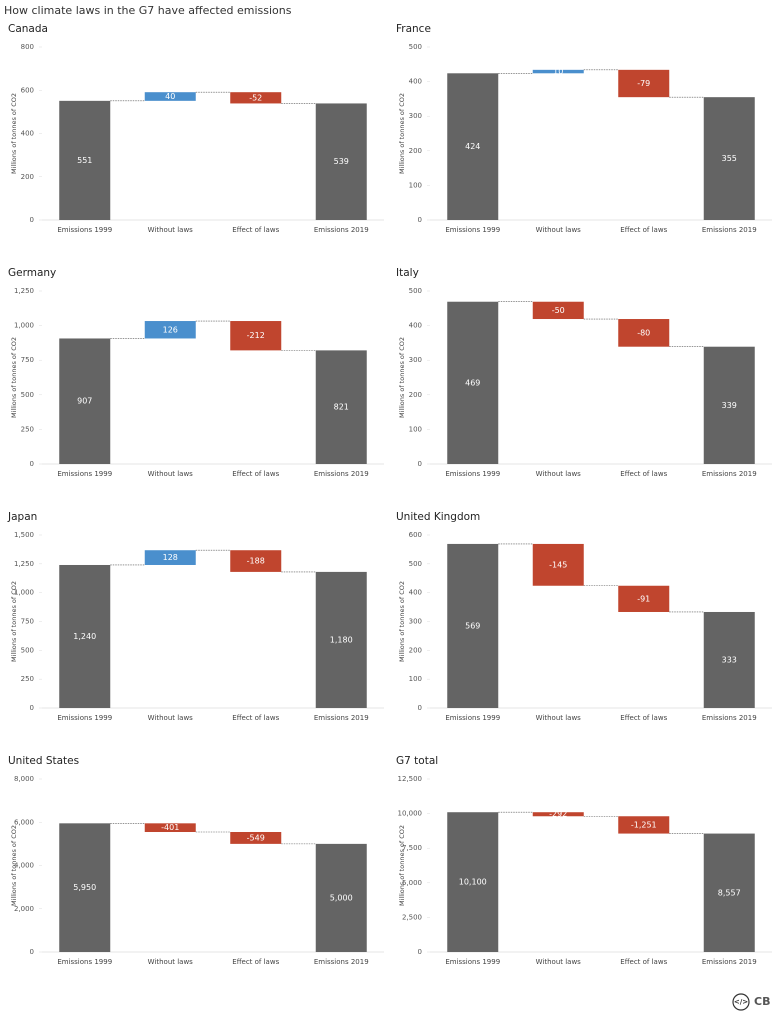 This screenshot has height=1018, width=780. Describe the element at coordinates (24, 535) in the screenshot. I see `y-tick-label: 1,500` at that location.